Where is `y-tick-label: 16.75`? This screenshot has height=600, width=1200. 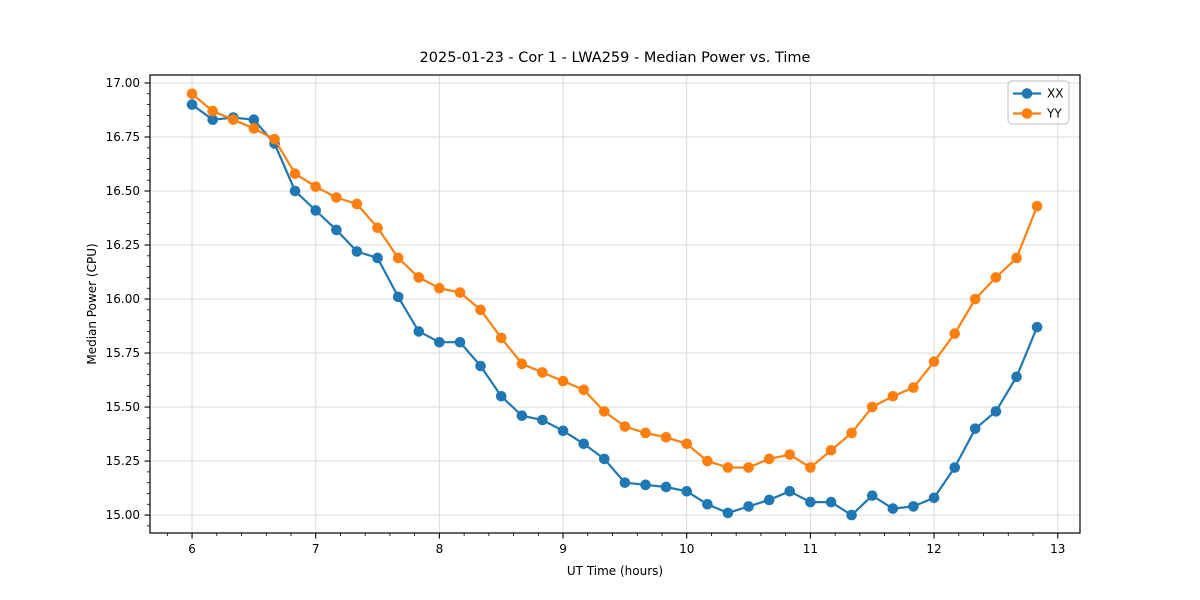 y-tick-label: 16.75 is located at coordinates (123, 137).